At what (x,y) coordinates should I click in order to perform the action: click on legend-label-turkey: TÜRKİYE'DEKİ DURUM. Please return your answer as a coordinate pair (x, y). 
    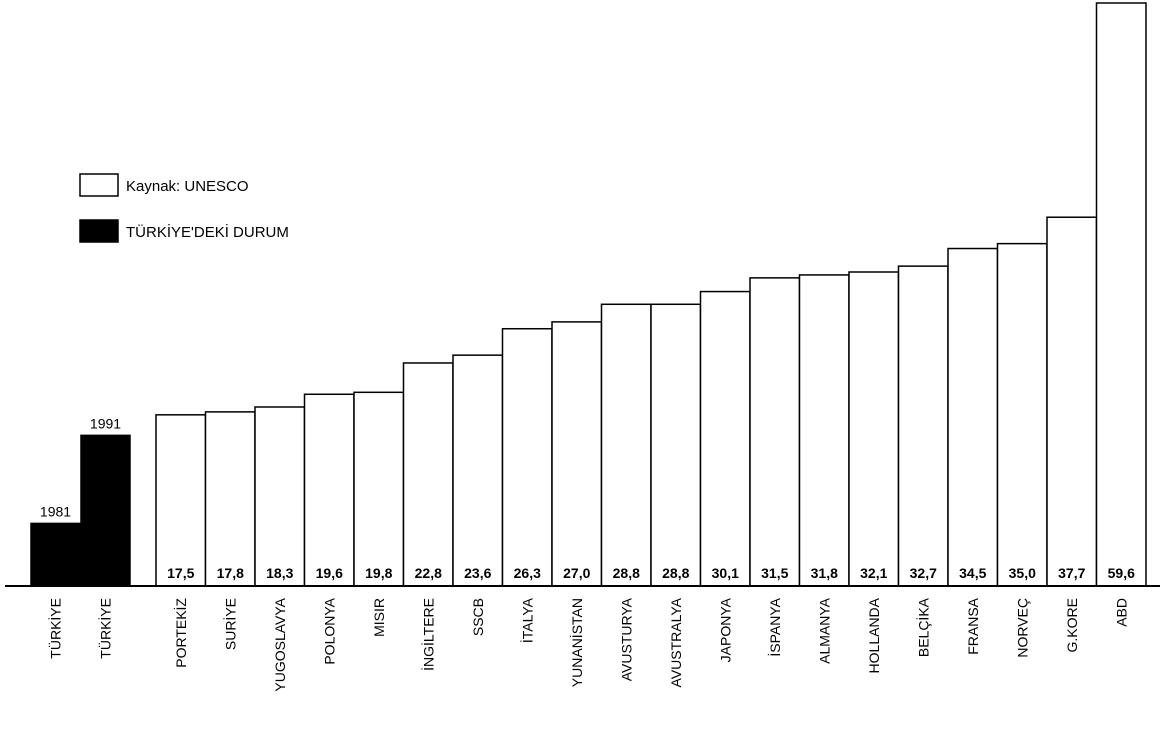
    Looking at the image, I should click on (207, 232).